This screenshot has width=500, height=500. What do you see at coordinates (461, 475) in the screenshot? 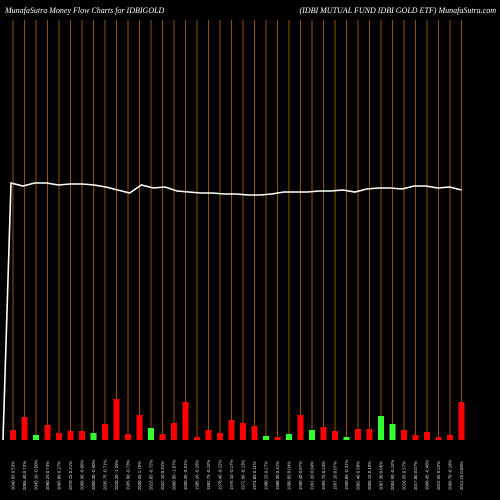
I see `x-tick-label: 2011.25 0.08%` at bounding box center [461, 475].